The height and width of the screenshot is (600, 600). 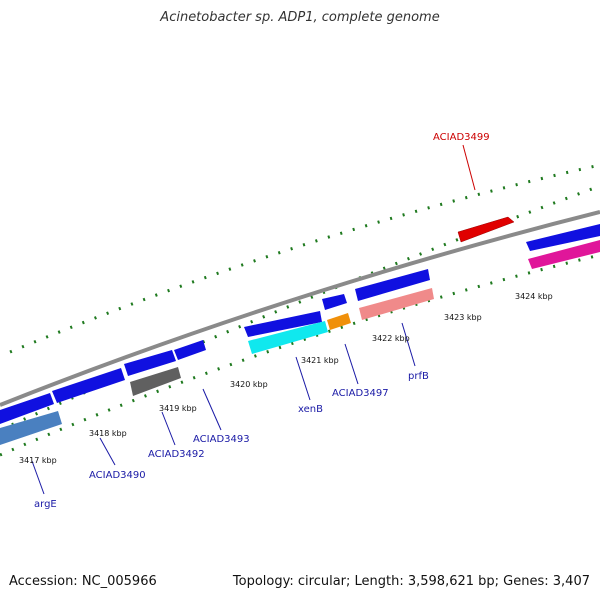 I want to click on kbp-label-3424: 3424 kbp, so click(x=534, y=296).